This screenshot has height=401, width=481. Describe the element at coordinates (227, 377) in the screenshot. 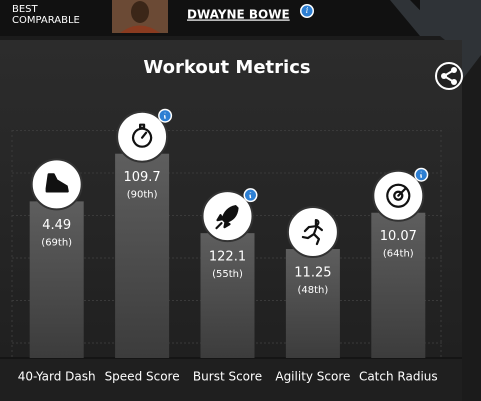

I see `category-label: Burst Score` at that location.